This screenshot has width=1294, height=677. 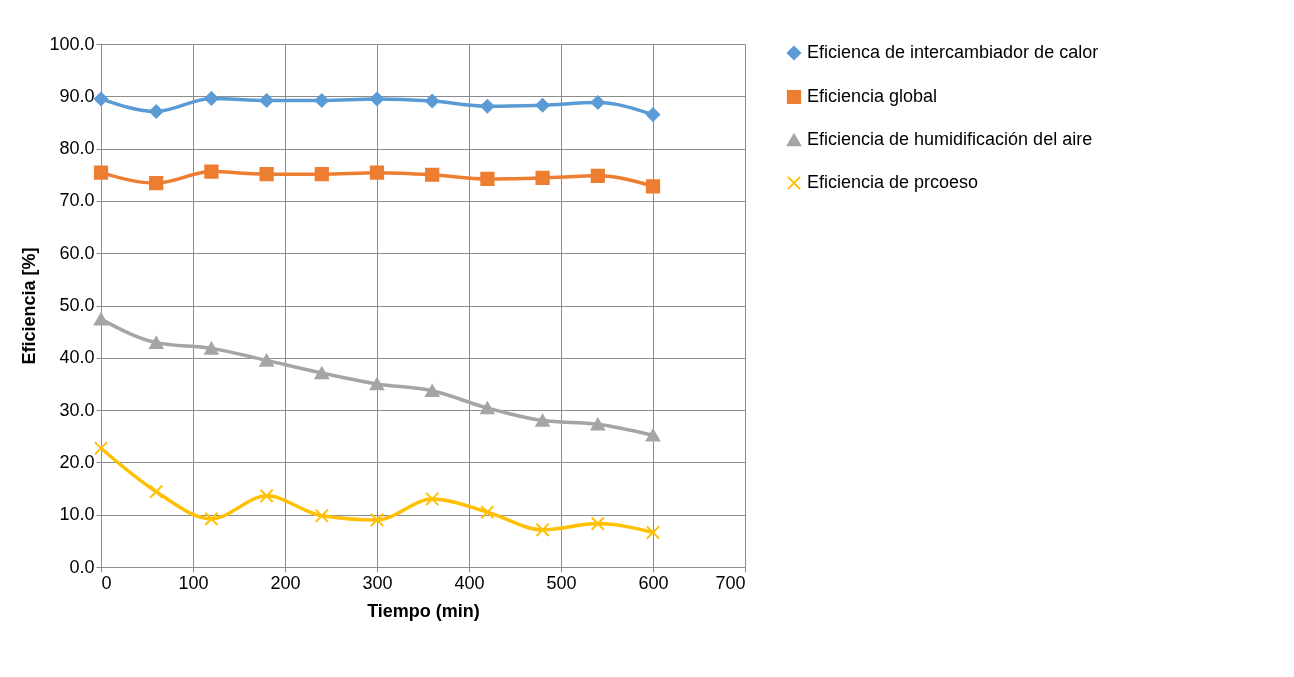 What do you see at coordinates (77, 252) in the screenshot?
I see `y-tick-label: 60.0` at bounding box center [77, 252].